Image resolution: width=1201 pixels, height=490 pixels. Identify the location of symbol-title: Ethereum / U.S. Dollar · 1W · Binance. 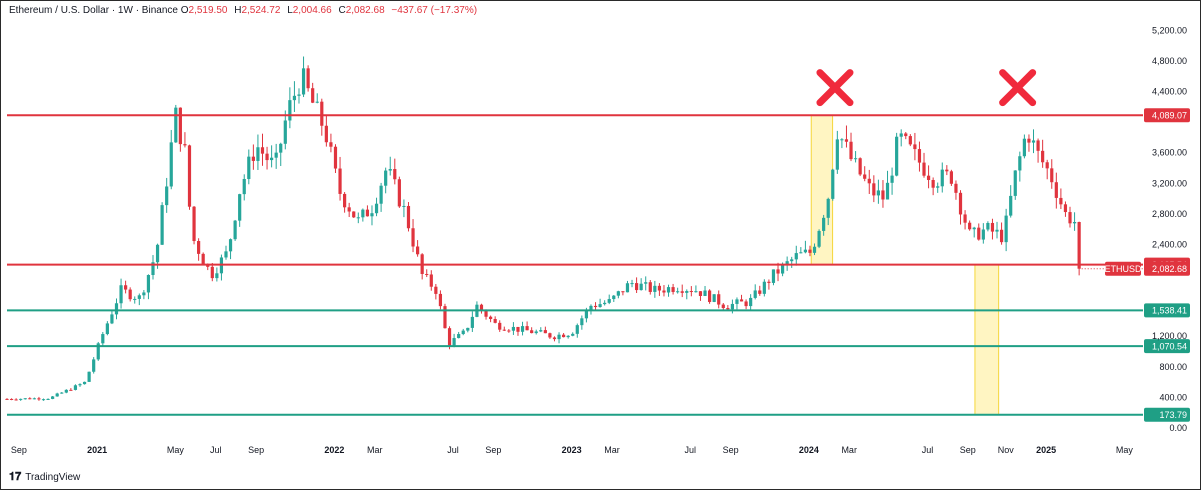
(93, 10).